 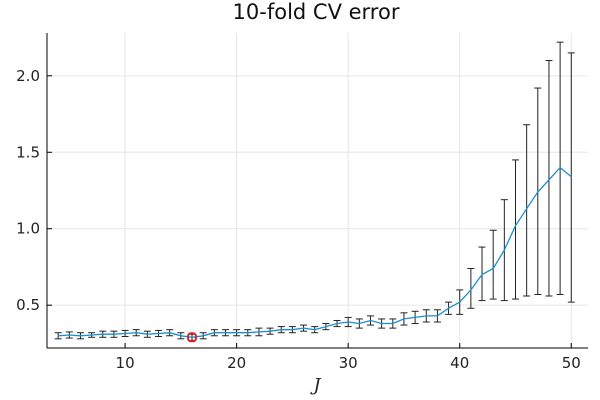 What do you see at coordinates (236, 363) in the screenshot?
I see `x-tick-label-1: 20` at bounding box center [236, 363].